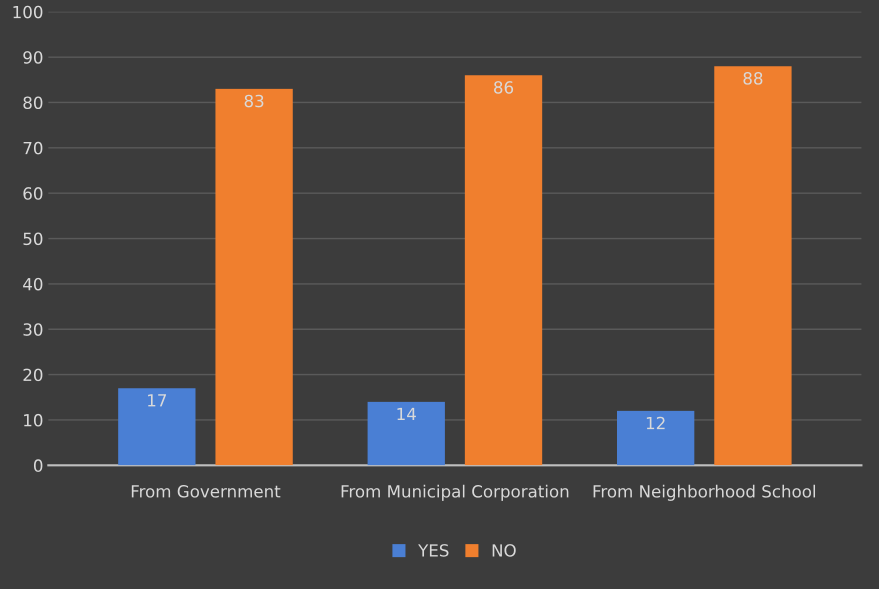 The width and height of the screenshot is (879, 589). What do you see at coordinates (206, 491) in the screenshot?
I see `x-tick-label: From Government` at bounding box center [206, 491].